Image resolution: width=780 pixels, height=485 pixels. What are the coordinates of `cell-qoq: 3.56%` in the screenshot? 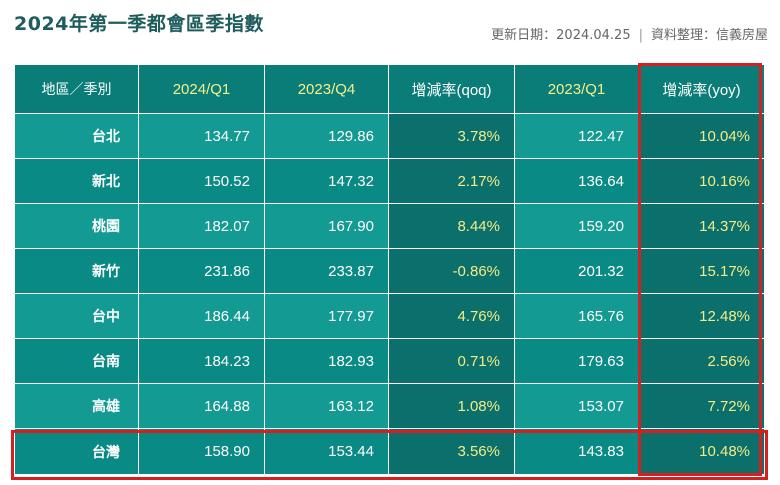 It's located at (451, 451).